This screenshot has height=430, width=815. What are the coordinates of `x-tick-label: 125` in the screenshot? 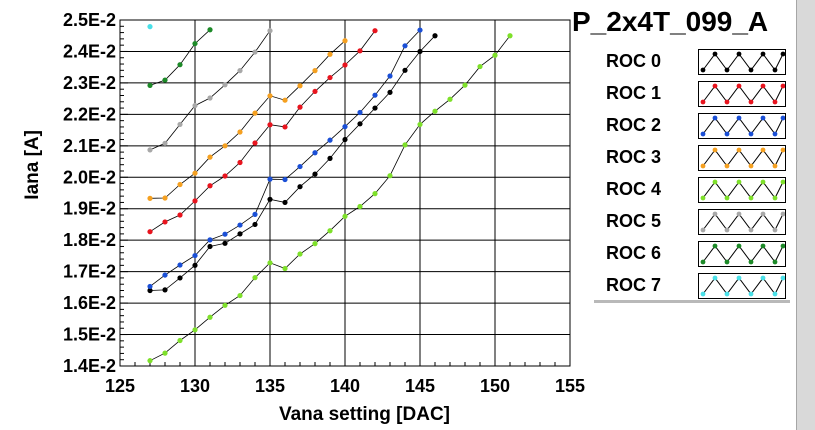 It's located at (120, 386).